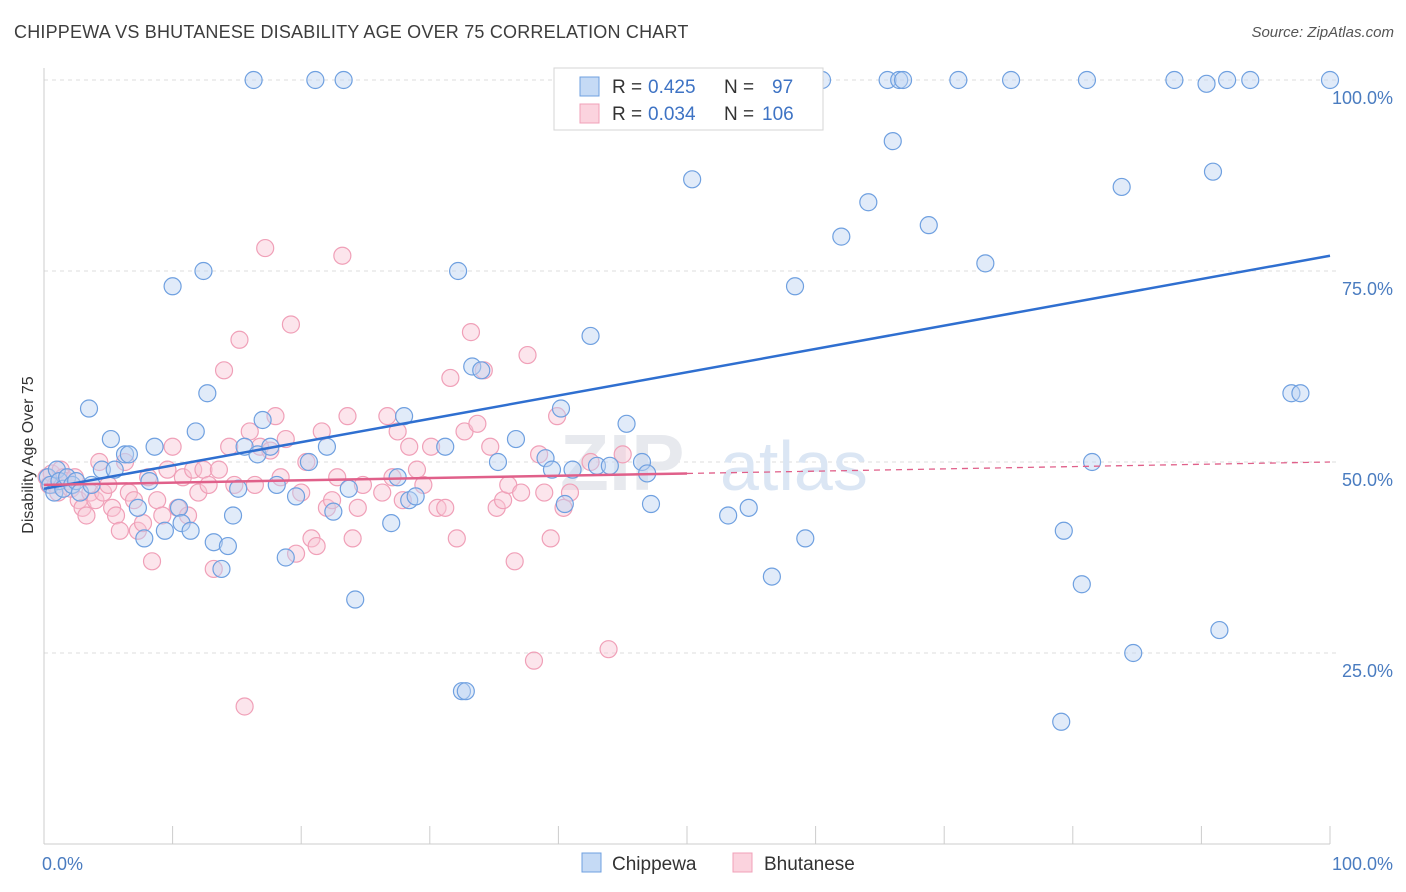  I want to click on bottom-legend: Chippewa Bhutanese, so click(718, 863).